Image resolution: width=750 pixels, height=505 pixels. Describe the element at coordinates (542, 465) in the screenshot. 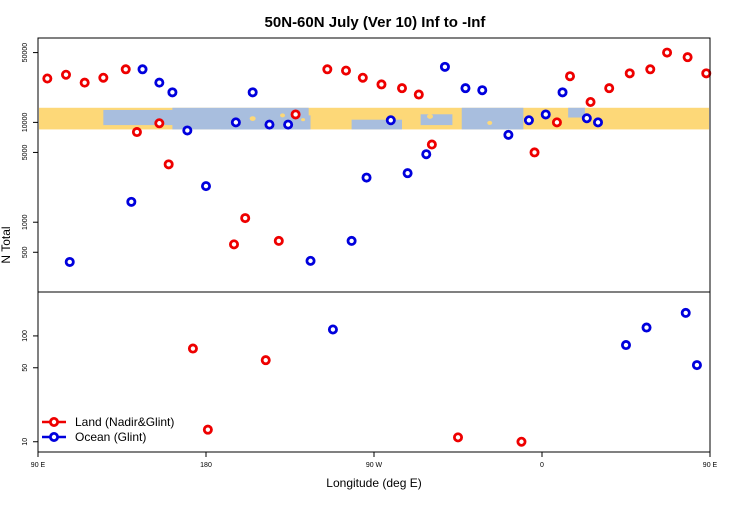

I see `x-tick-label: 0` at that location.